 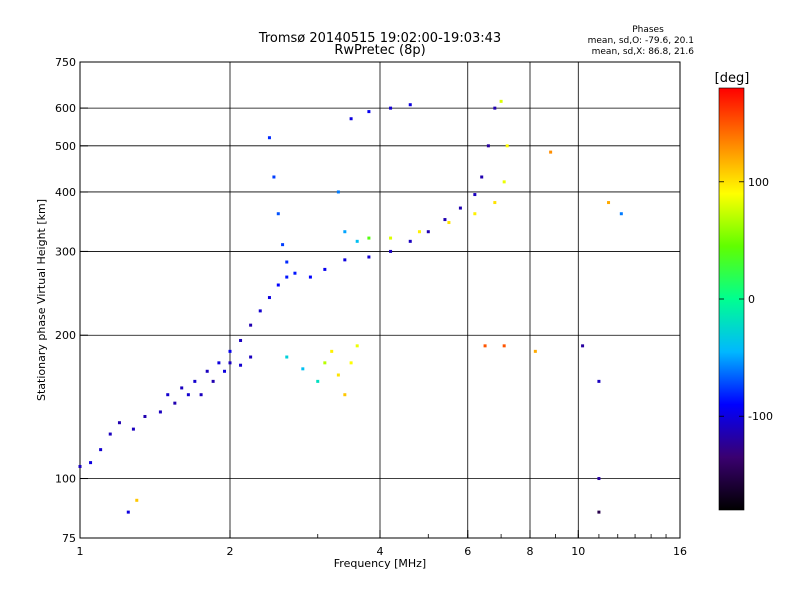 I want to click on y-tick-label: 600, so click(x=65, y=108).